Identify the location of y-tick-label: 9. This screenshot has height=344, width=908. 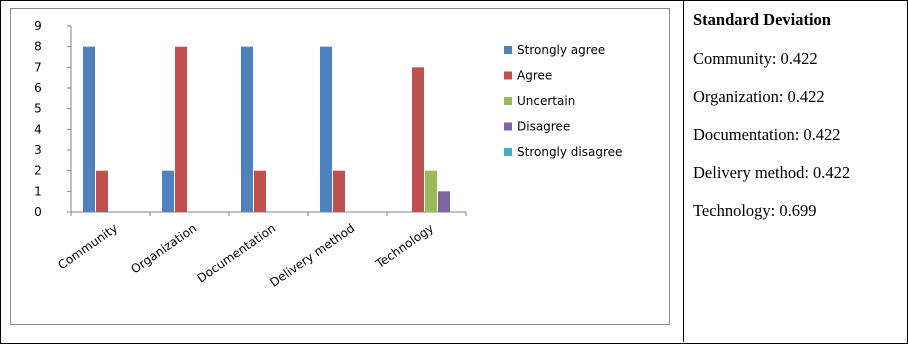
(38, 26).